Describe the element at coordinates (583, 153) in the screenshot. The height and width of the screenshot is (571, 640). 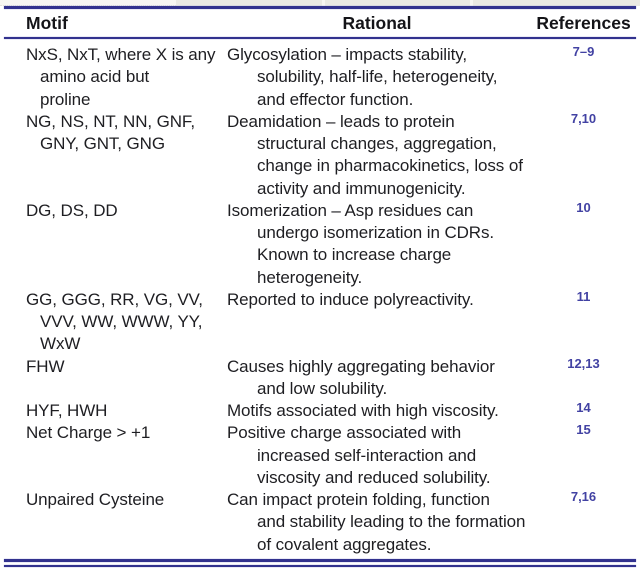
I see `references-cell: 7,10` at that location.